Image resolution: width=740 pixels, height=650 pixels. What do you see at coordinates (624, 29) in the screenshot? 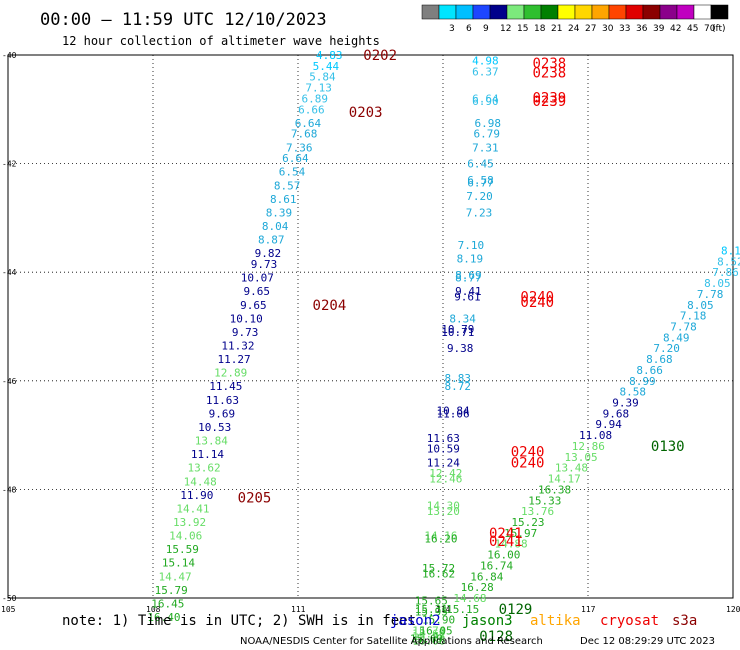
I see `colorbar-tick-label: 33` at bounding box center [624, 29].